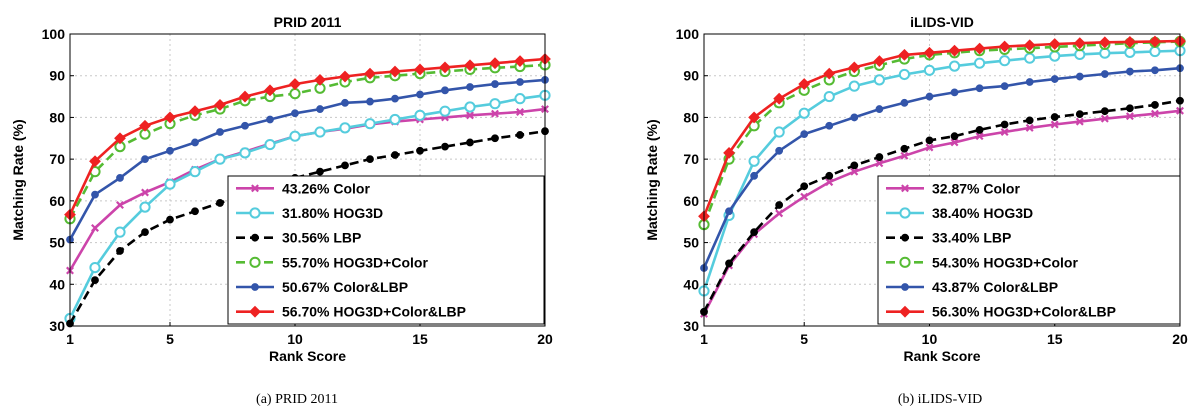 This screenshot has width=1188, height=414. Describe the element at coordinates (1055, 339) in the screenshot. I see `x-tick-label: 15` at that location.